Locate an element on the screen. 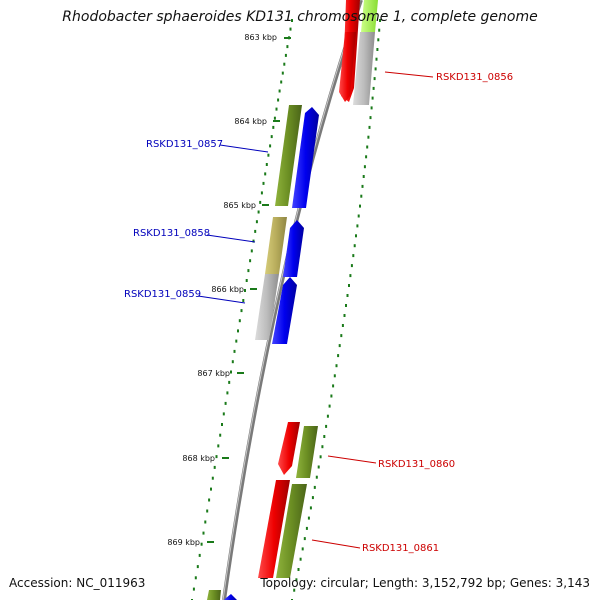  tick-label-869: 869 kbp is located at coordinates (183, 542).